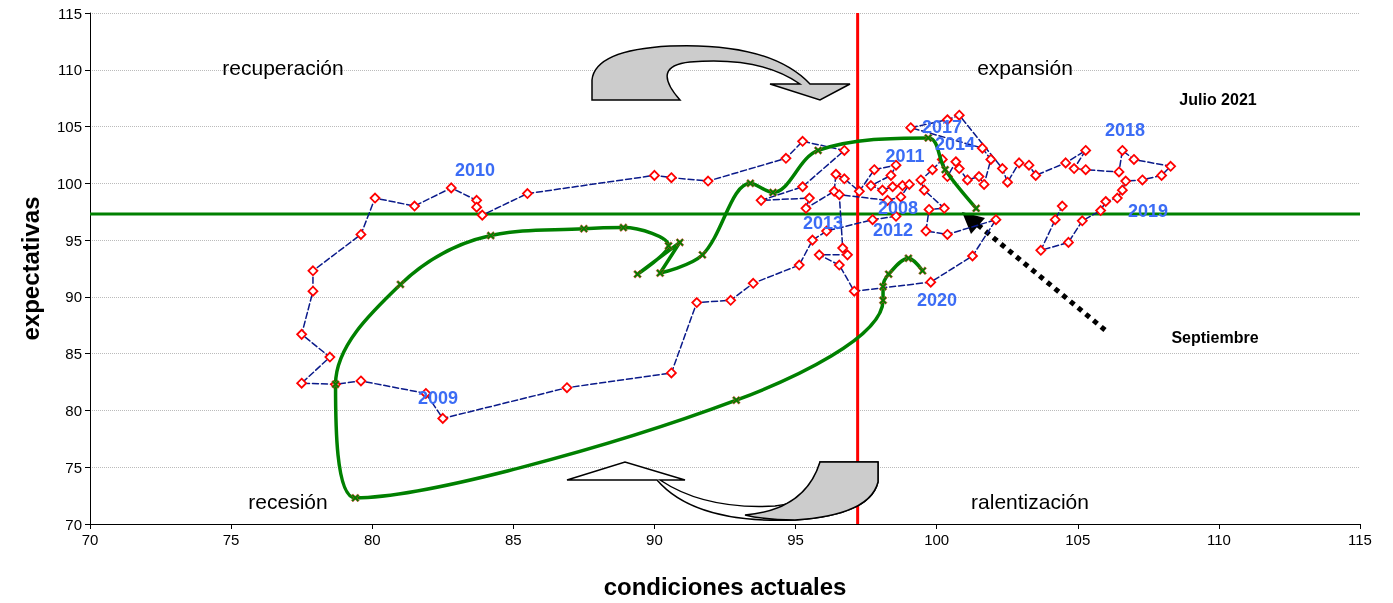 The width and height of the screenshot is (1393, 603). I want to click on x-tick-label: 85, so click(513, 539).